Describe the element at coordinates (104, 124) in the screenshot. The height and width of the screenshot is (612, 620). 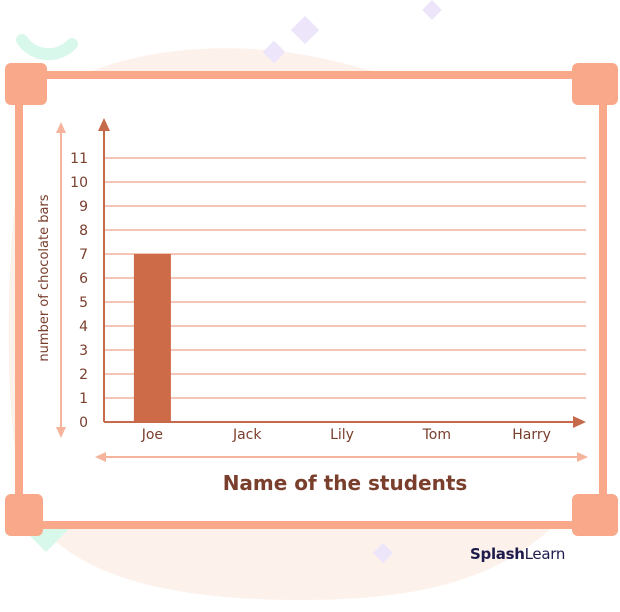
I see `y-axis-arrowhead` at that location.